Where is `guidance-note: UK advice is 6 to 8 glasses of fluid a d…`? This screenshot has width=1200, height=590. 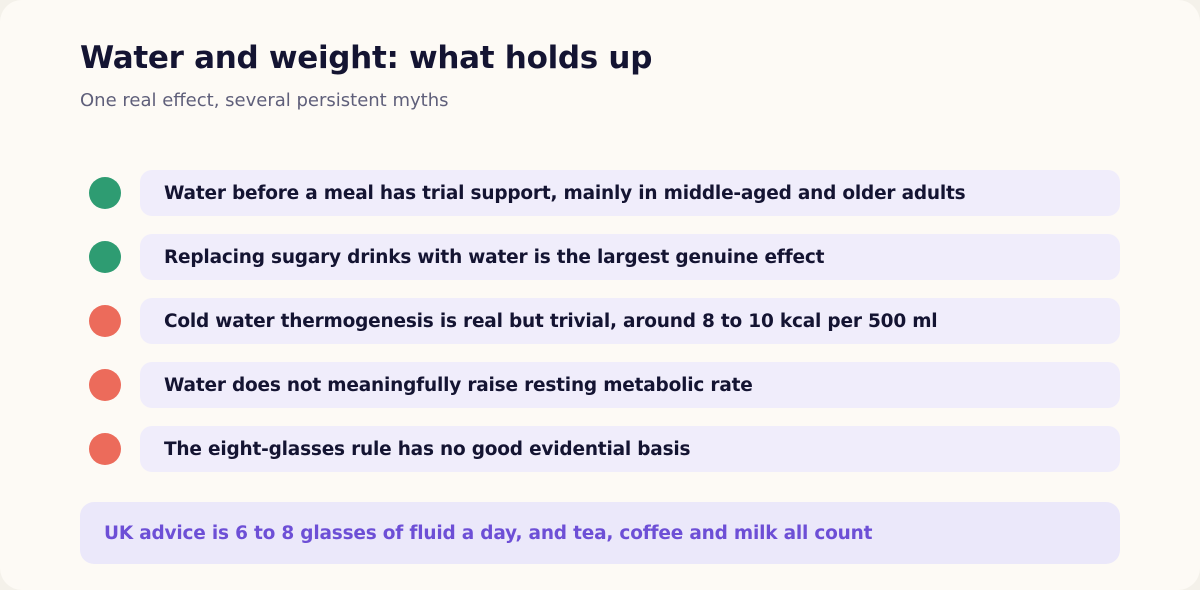 guidance-note: UK advice is 6 to 8 glasses of fluid a d… is located at coordinates (600, 533).